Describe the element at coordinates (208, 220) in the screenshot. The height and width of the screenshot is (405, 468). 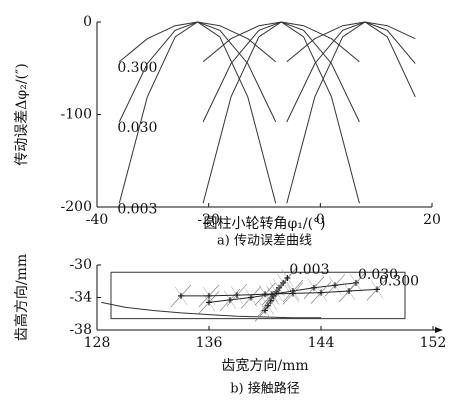
I see `x-tick-label: -20` at that location.